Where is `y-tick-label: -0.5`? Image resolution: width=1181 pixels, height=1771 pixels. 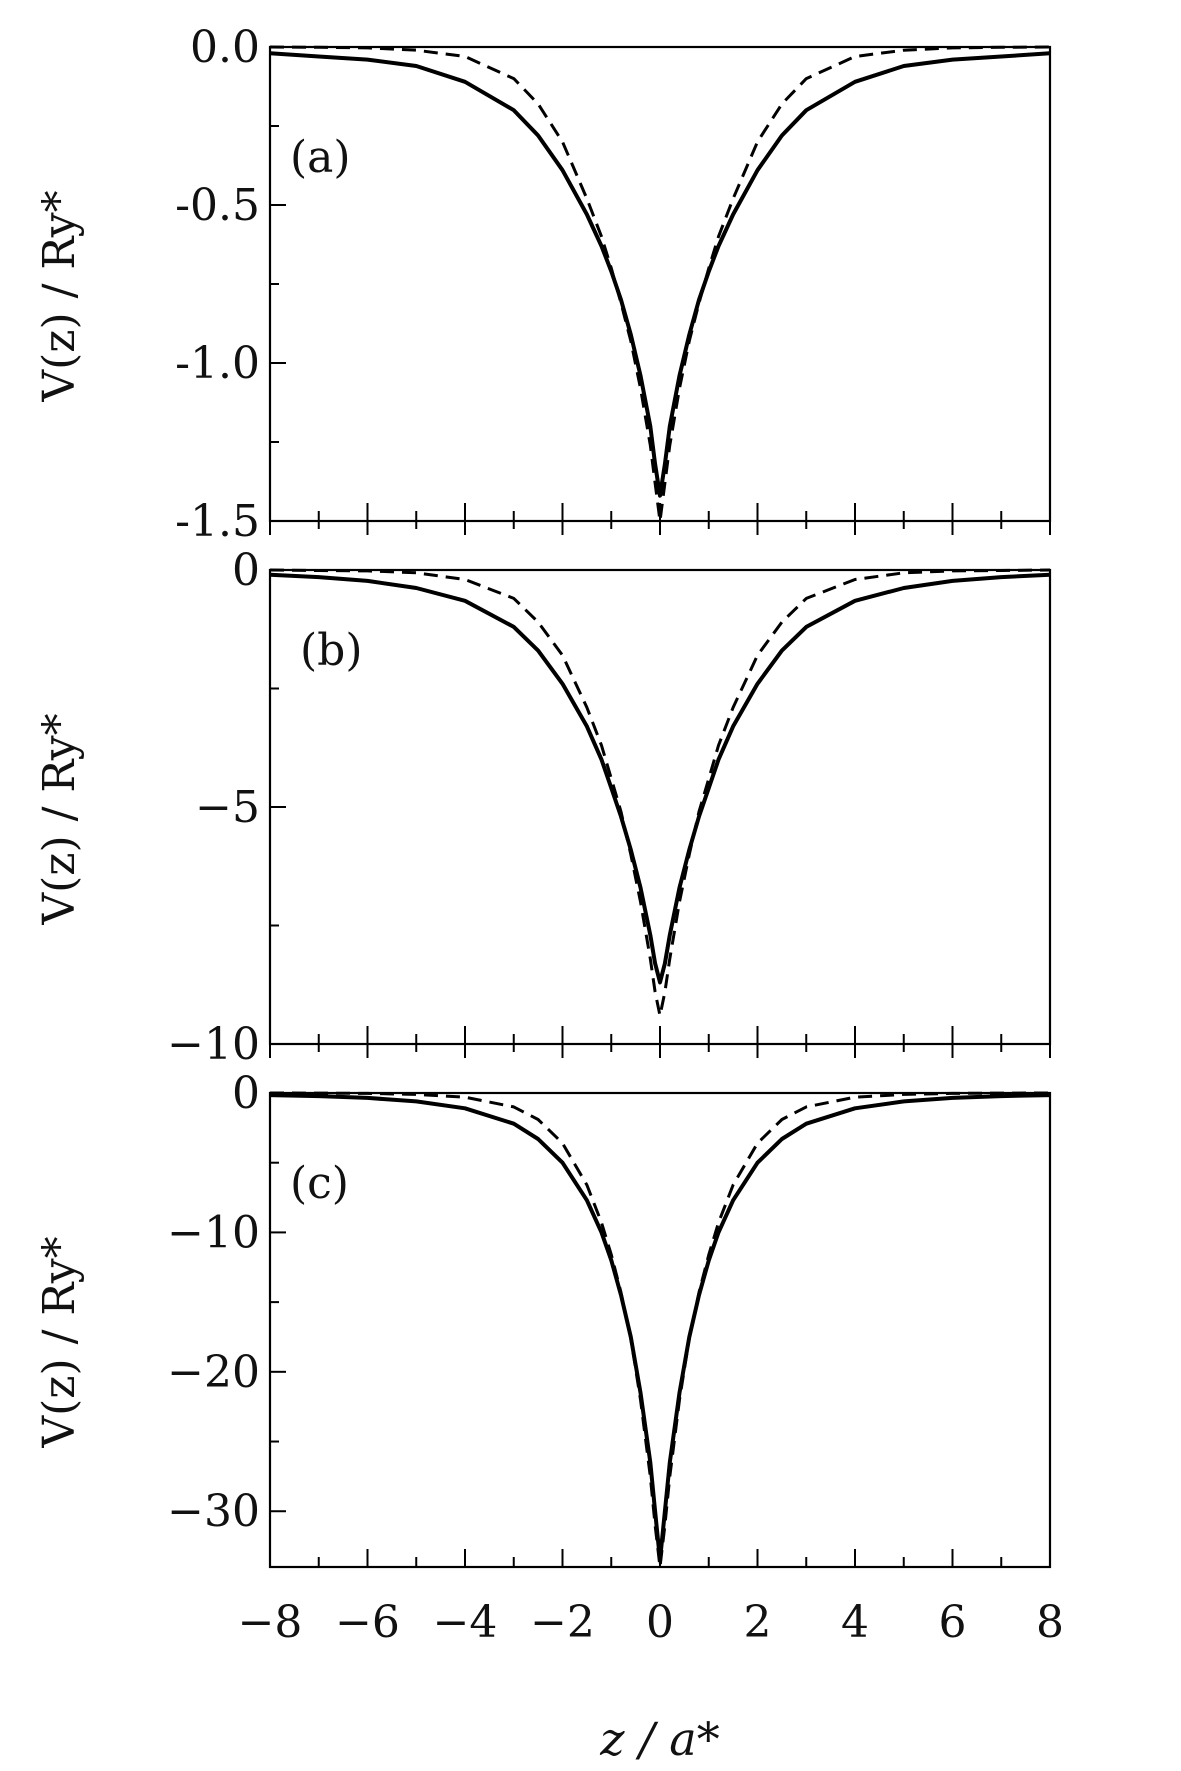 y-tick-label: -0.5 is located at coordinates (217, 205).